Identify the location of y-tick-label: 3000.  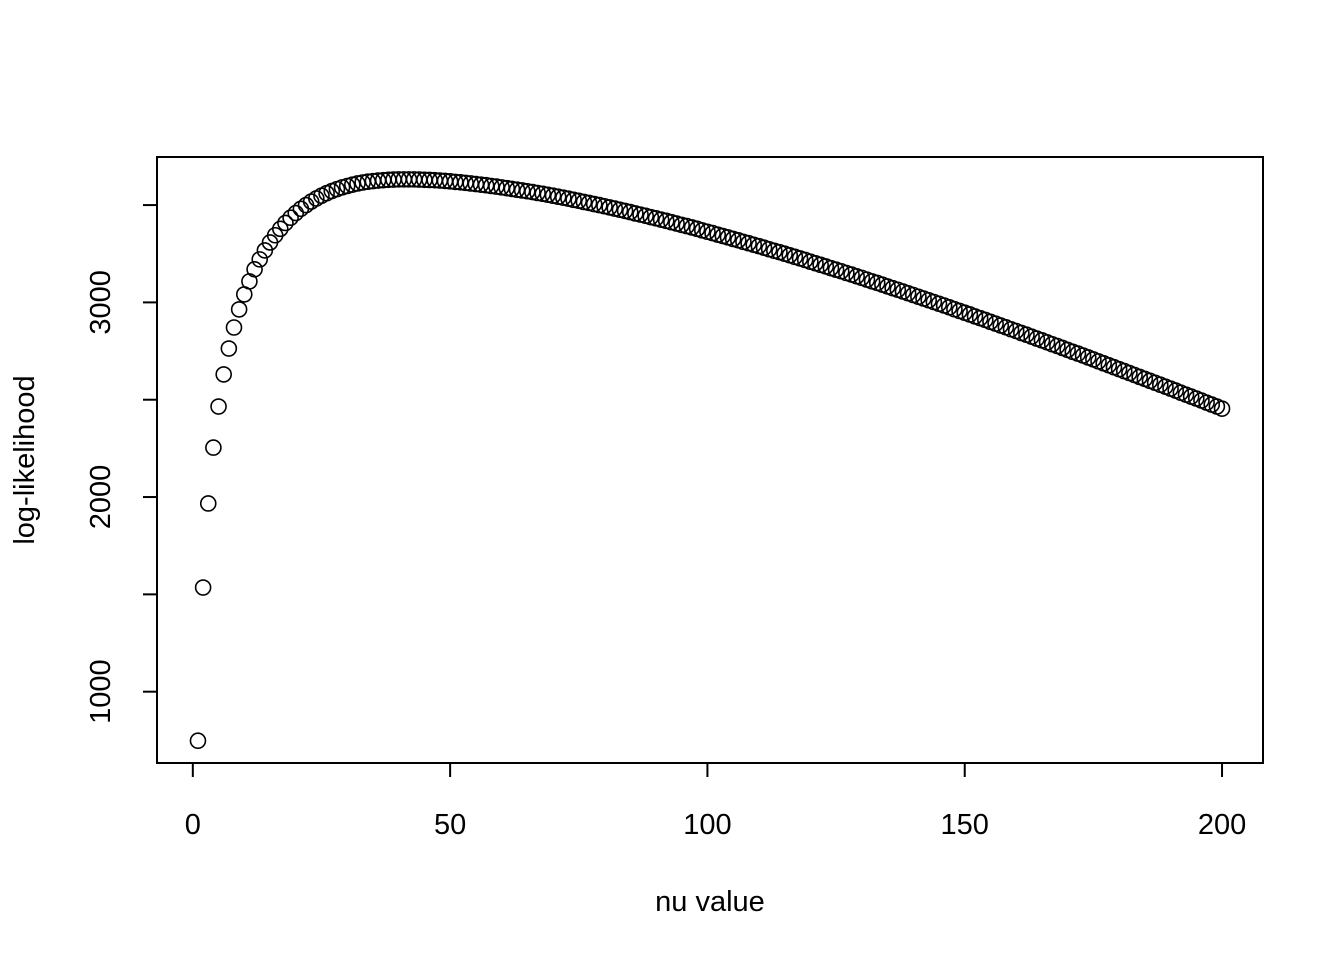
(101, 302).